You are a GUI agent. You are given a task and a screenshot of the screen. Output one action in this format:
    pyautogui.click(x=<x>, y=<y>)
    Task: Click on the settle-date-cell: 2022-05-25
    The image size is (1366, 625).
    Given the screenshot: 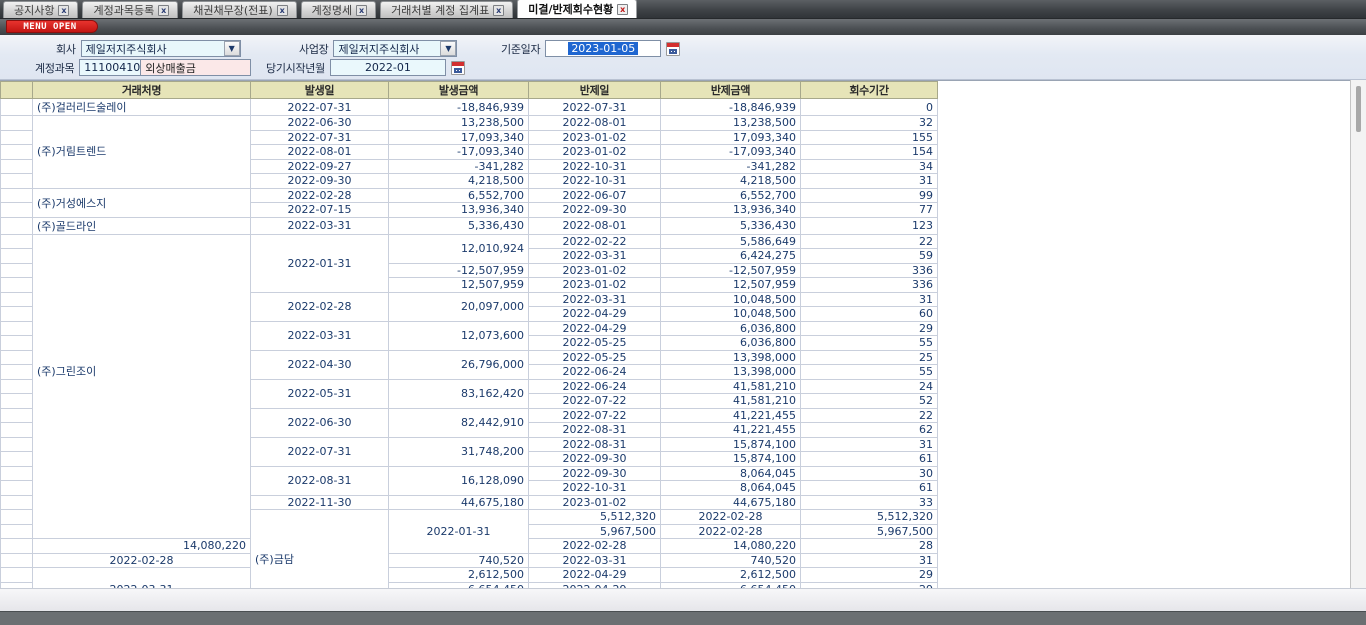 What is the action you would take?
    pyautogui.click(x=594, y=343)
    